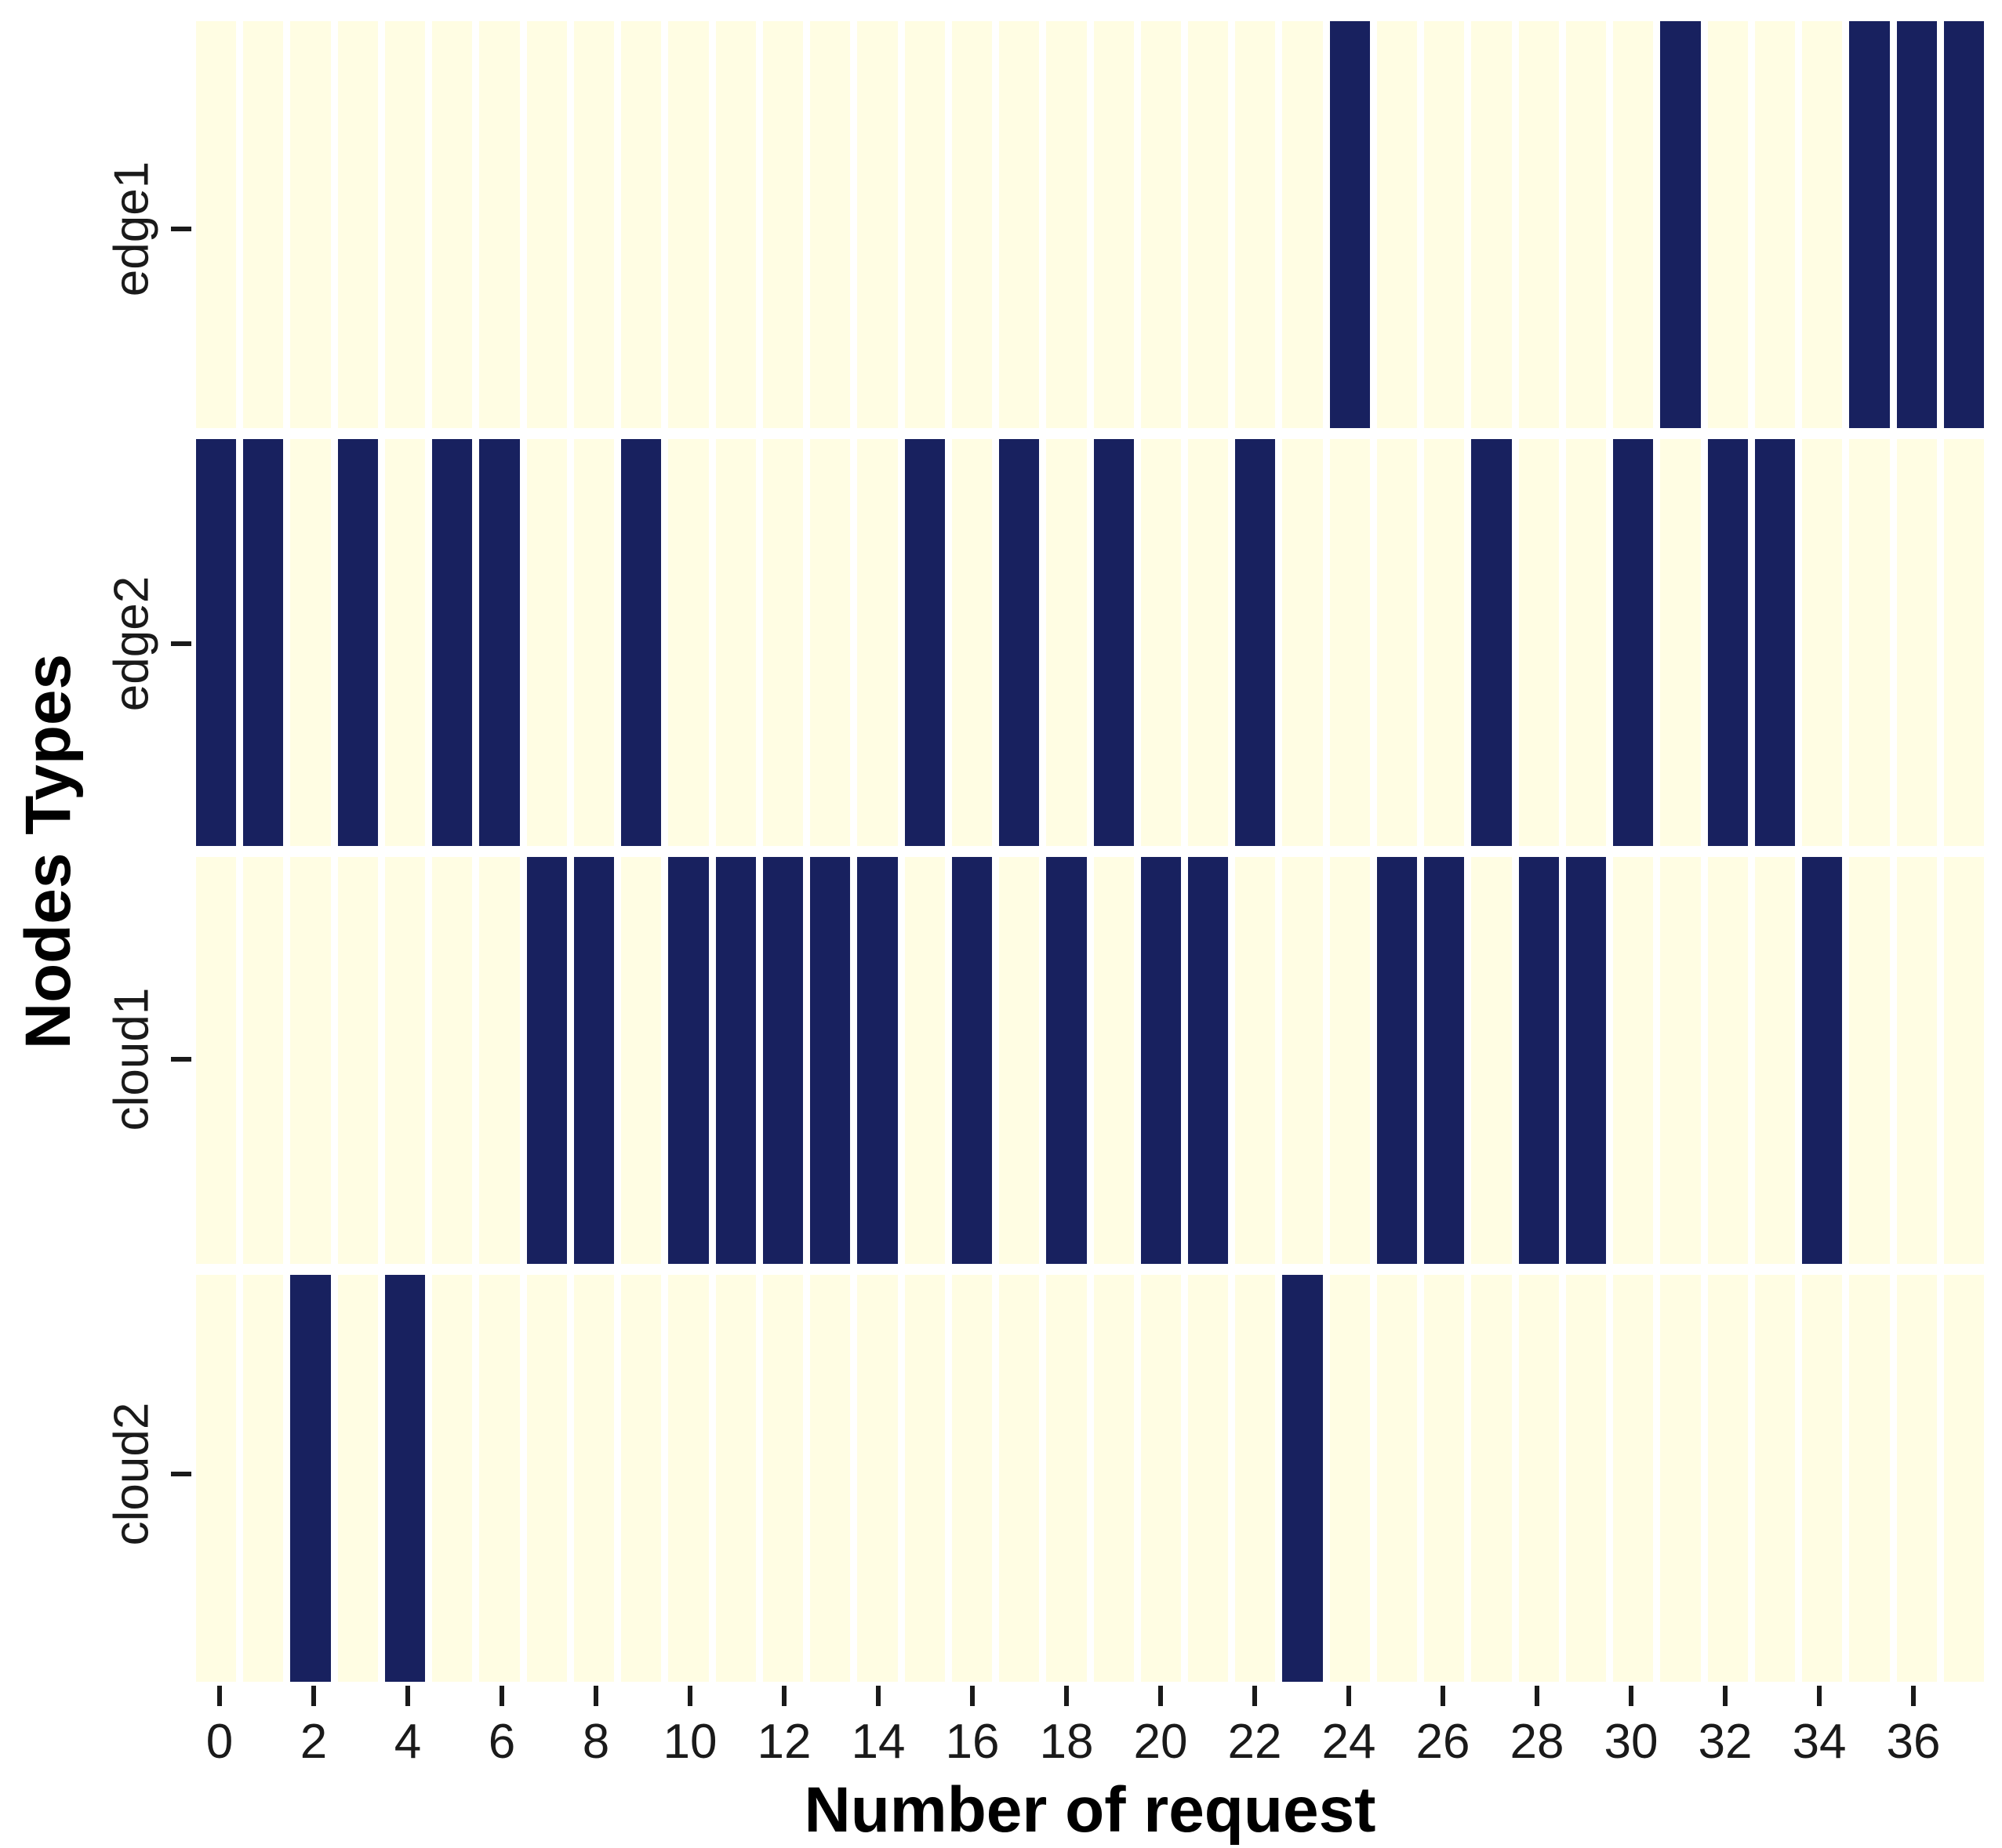  Describe the element at coordinates (784, 1742) in the screenshot. I see `x-axis-tick-label: 12` at that location.